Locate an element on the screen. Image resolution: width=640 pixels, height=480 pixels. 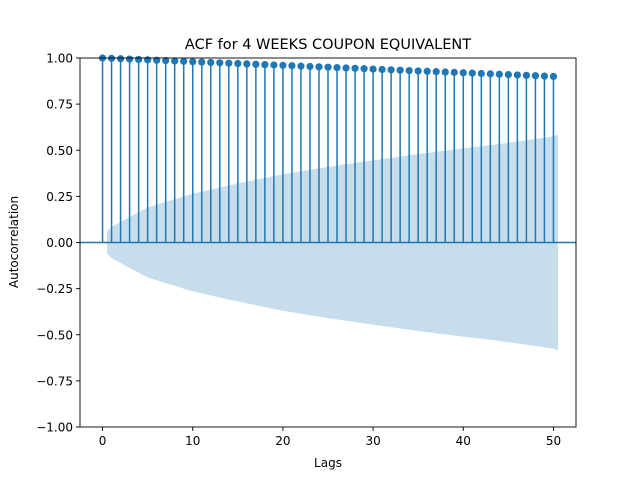
y-tick-label: 0.50 is located at coordinates (59, 151).